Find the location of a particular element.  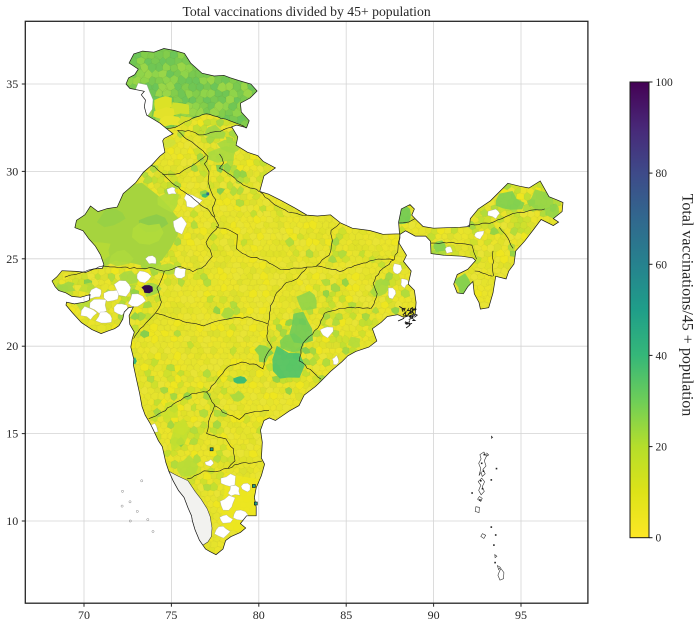

svg-text: 95 is located at coordinates (521, 615).